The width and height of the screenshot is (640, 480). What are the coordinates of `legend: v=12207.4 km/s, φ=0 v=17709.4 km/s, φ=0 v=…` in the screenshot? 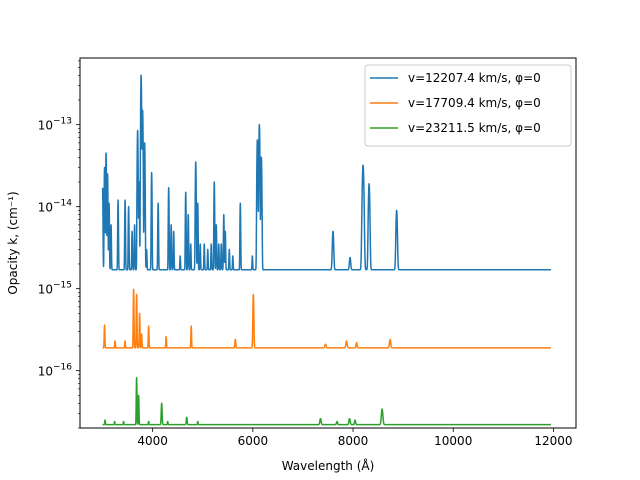 It's located at (468, 105).